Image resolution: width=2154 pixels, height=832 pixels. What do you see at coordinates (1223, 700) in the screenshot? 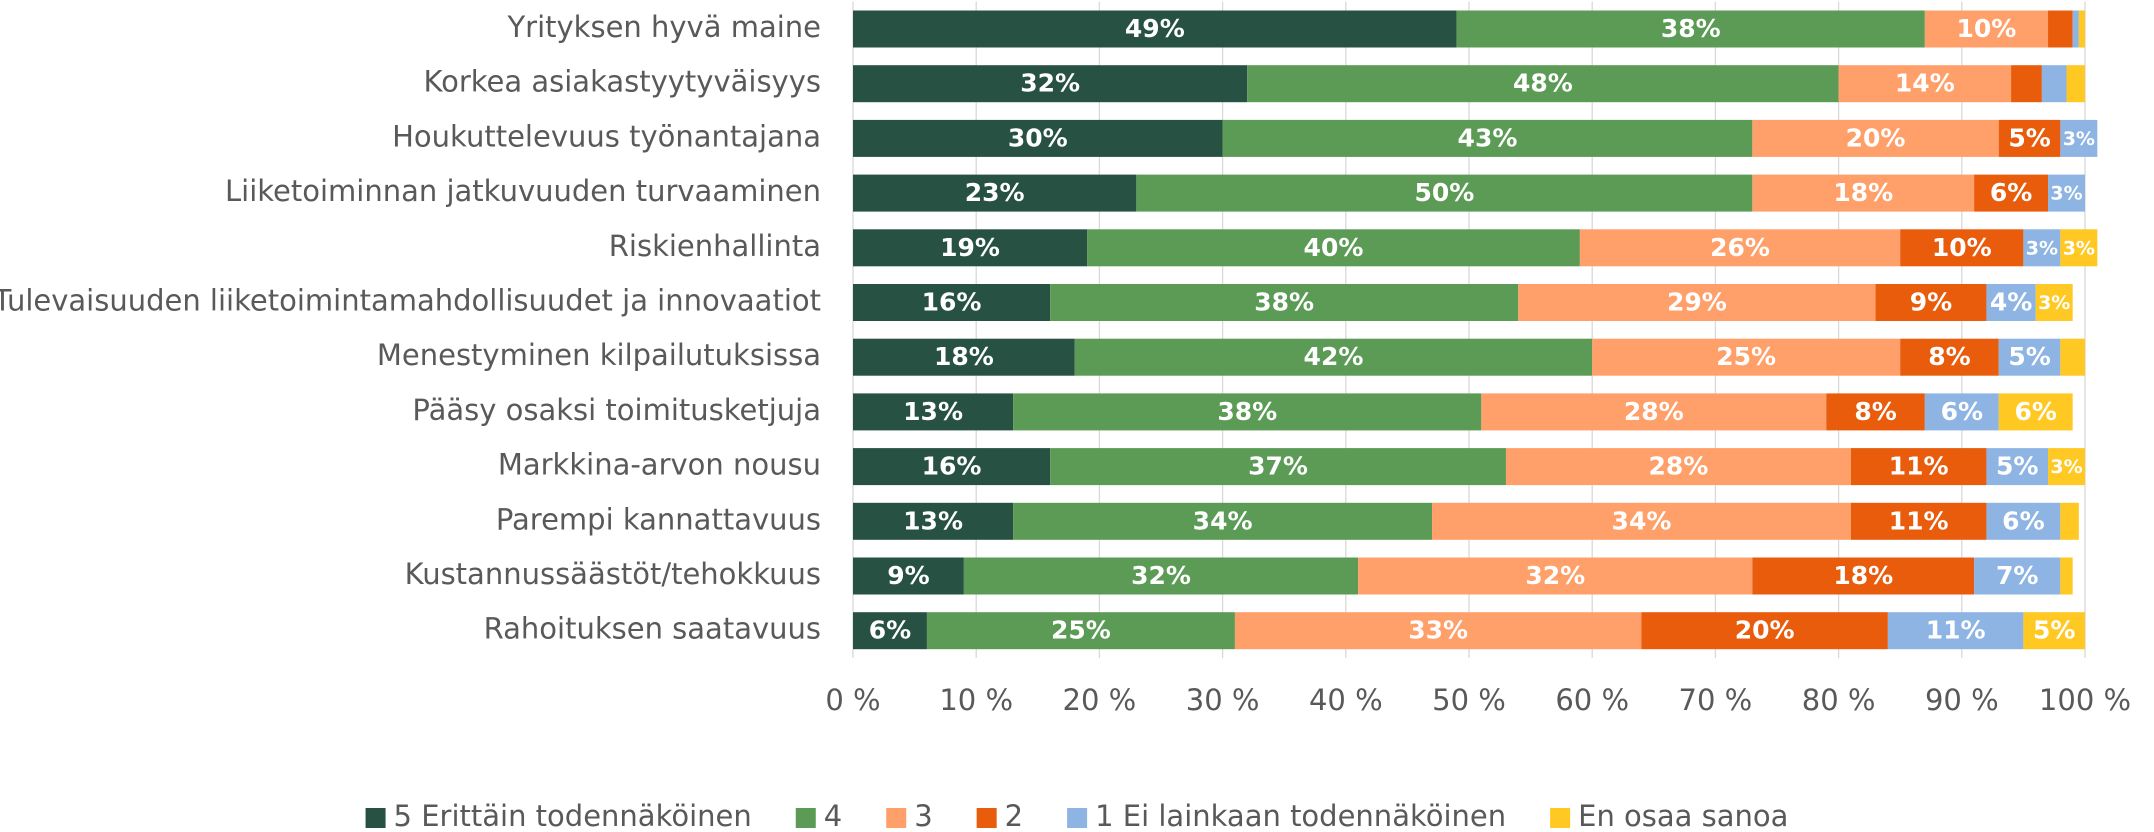
I see `x-tick-label: 30 %` at bounding box center [1223, 700].